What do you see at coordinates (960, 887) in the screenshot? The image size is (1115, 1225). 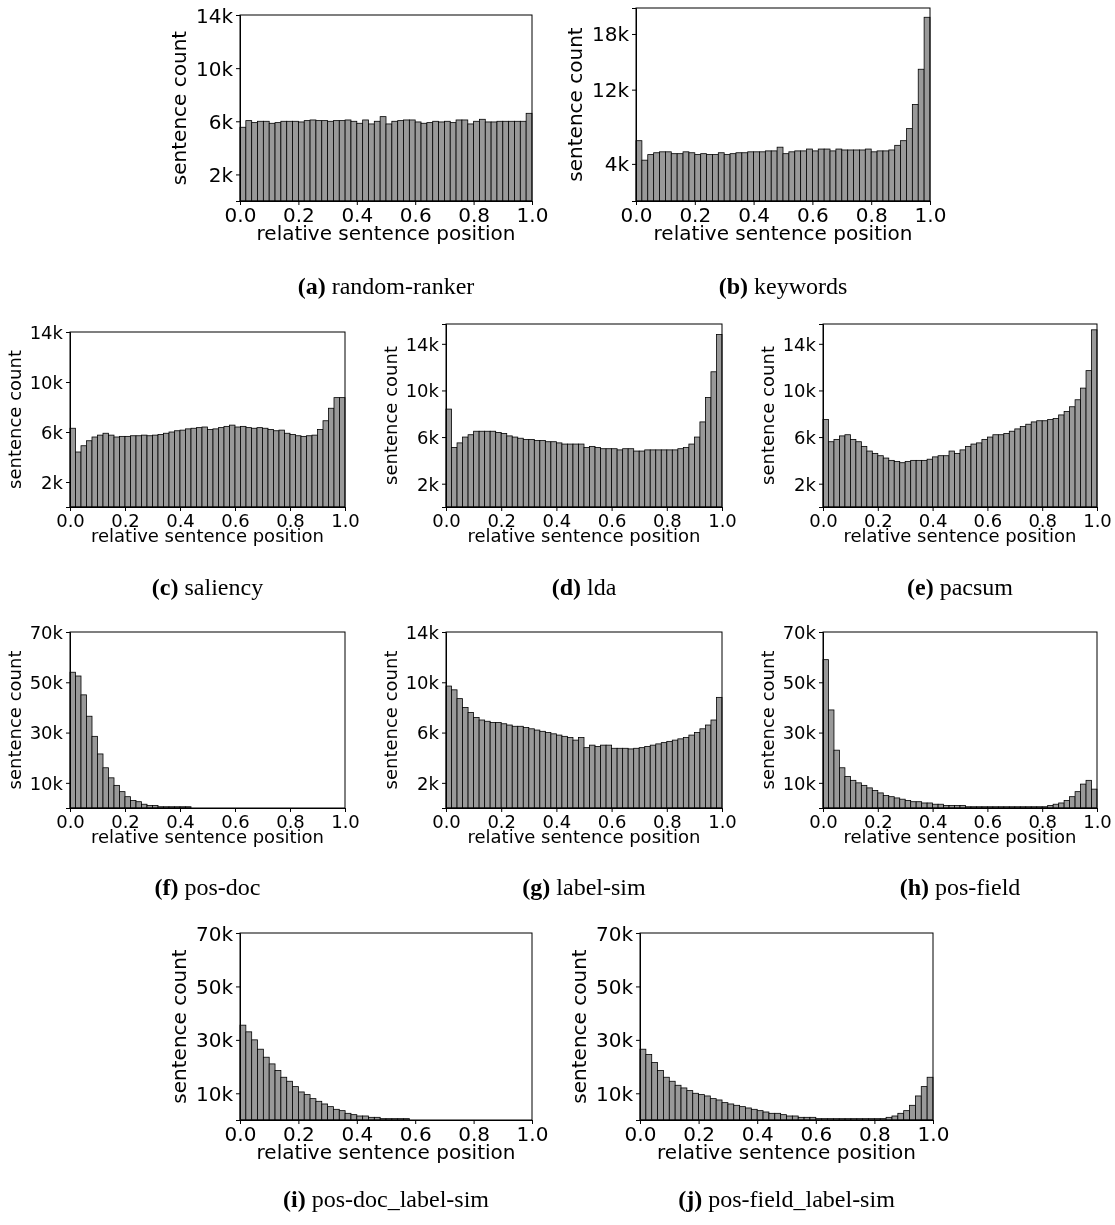 I see `text: (h) pos-field` at bounding box center [960, 887].